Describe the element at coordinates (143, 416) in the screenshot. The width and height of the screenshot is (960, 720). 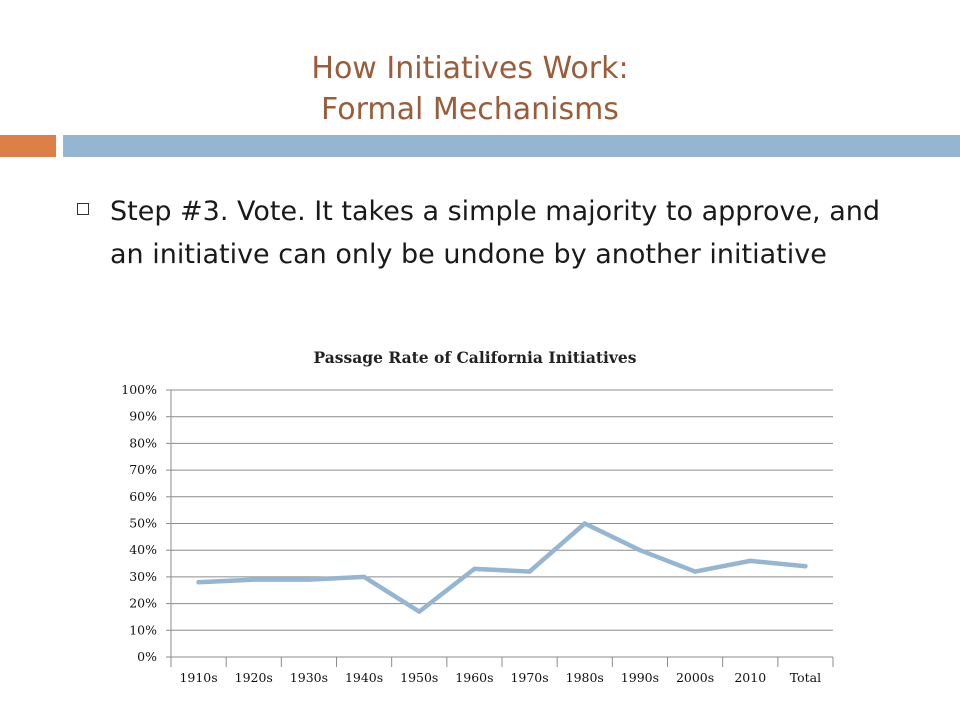
I see `y-tick-label: 90%` at that location.